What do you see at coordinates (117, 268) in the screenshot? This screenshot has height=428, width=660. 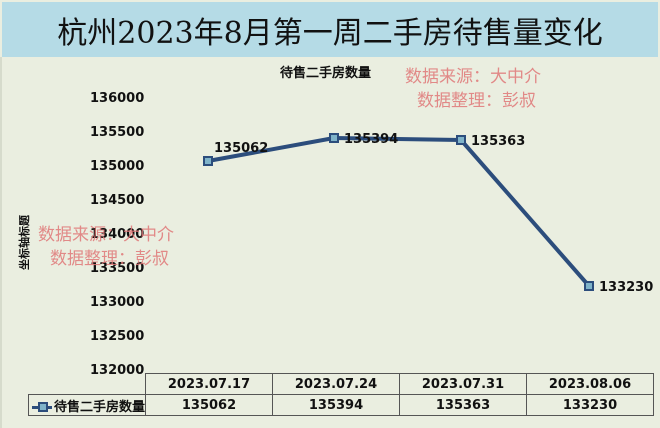 I see `y-tick: 133500` at bounding box center [117, 268].